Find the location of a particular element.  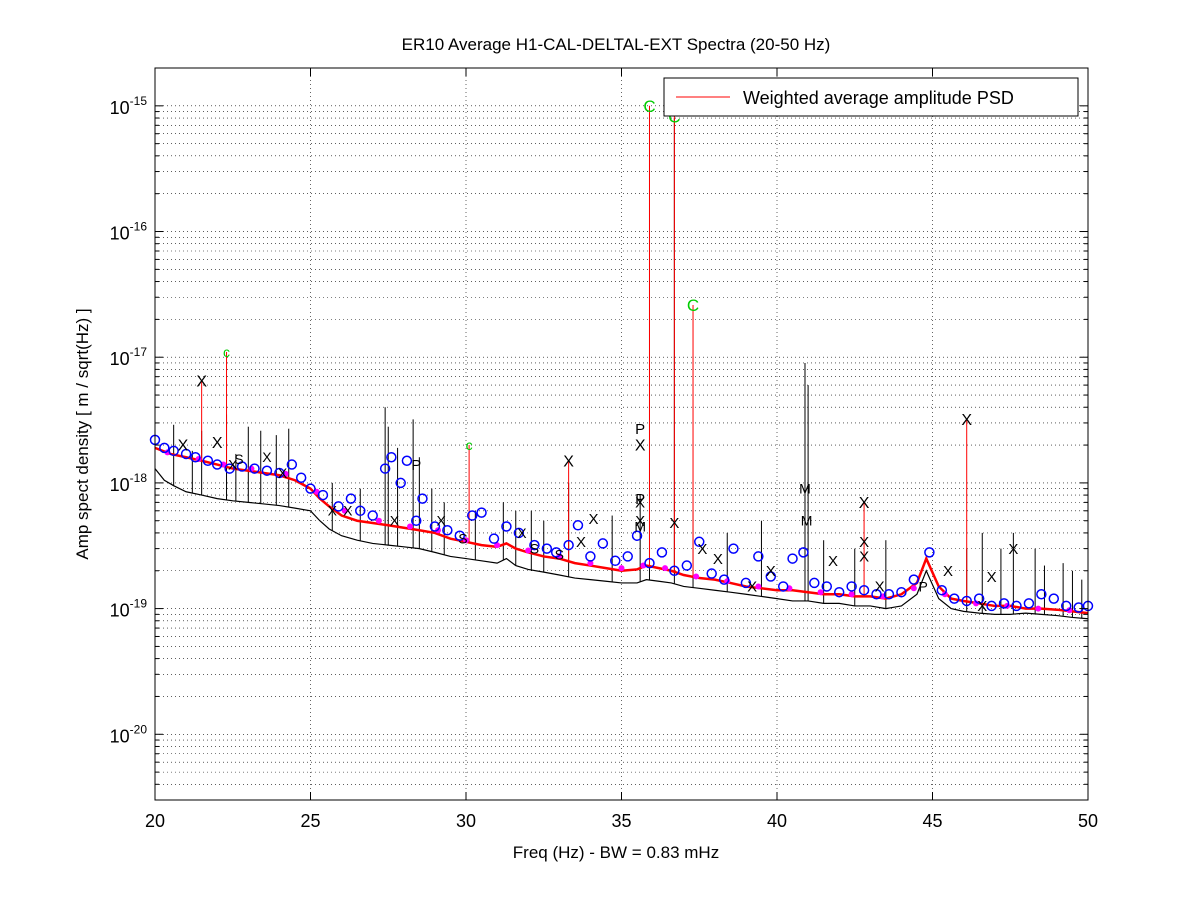

line-marker: P is located at coordinates (416, 465).